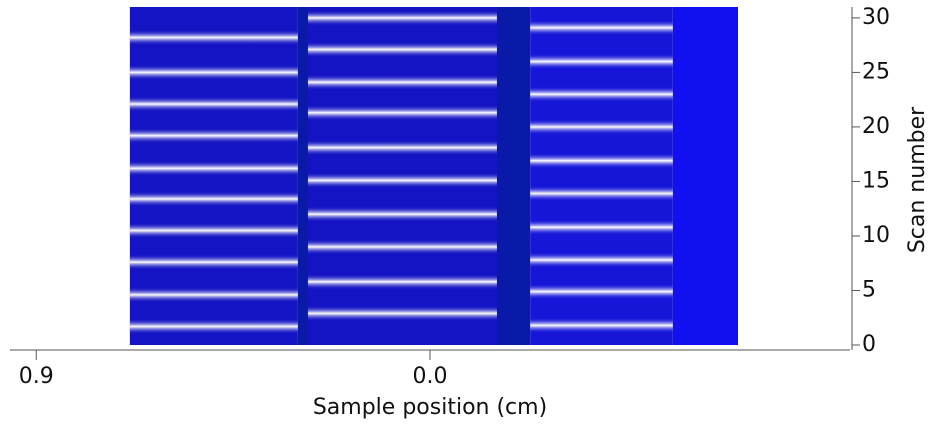 The height and width of the screenshot is (426, 935). I want to click on y-tick-label: 10, so click(876, 235).